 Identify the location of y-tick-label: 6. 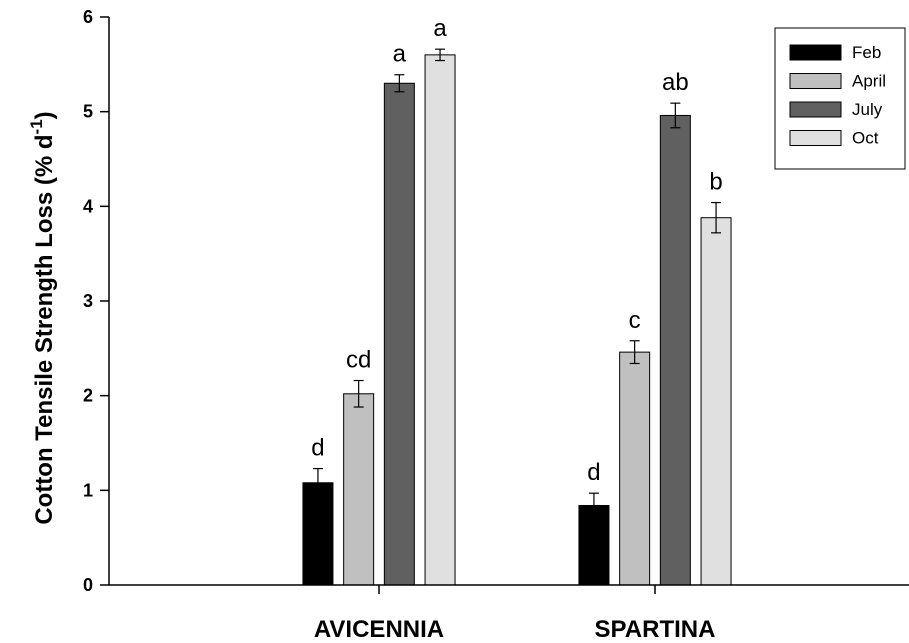
(88, 17).